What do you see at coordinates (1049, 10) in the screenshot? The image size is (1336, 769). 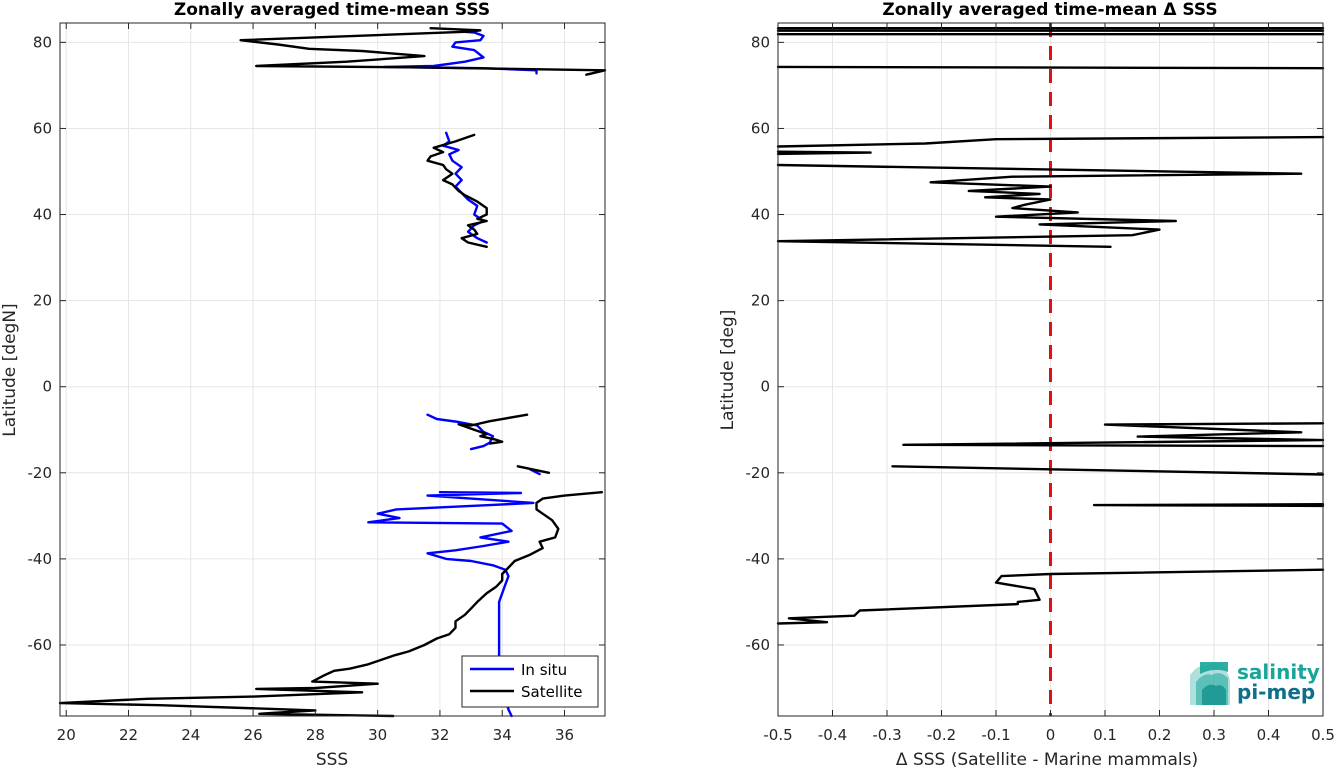 I see `right-chart-title: Zonally averaged time-mean Δ SSS` at bounding box center [1049, 10].